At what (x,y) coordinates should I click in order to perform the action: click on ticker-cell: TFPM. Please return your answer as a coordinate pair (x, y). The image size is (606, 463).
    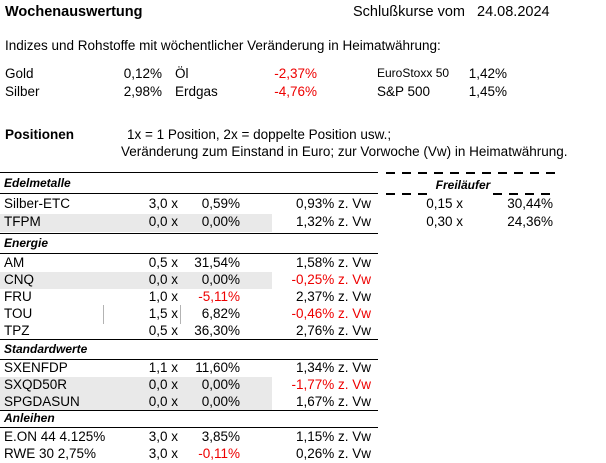
    Looking at the image, I should click on (22, 221).